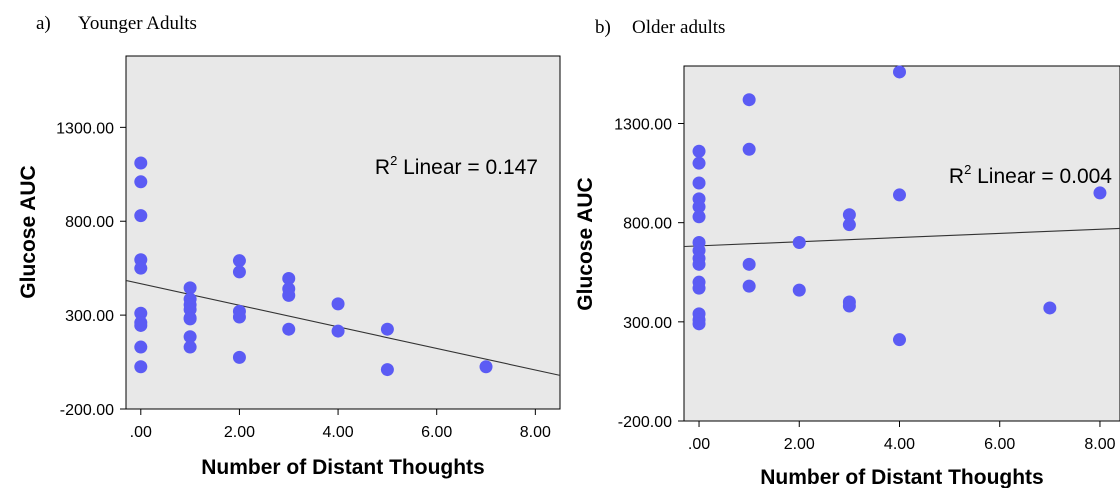  Describe the element at coordinates (239, 432) in the screenshot. I see `panel-a-x-tick-label: 2.00` at that location.